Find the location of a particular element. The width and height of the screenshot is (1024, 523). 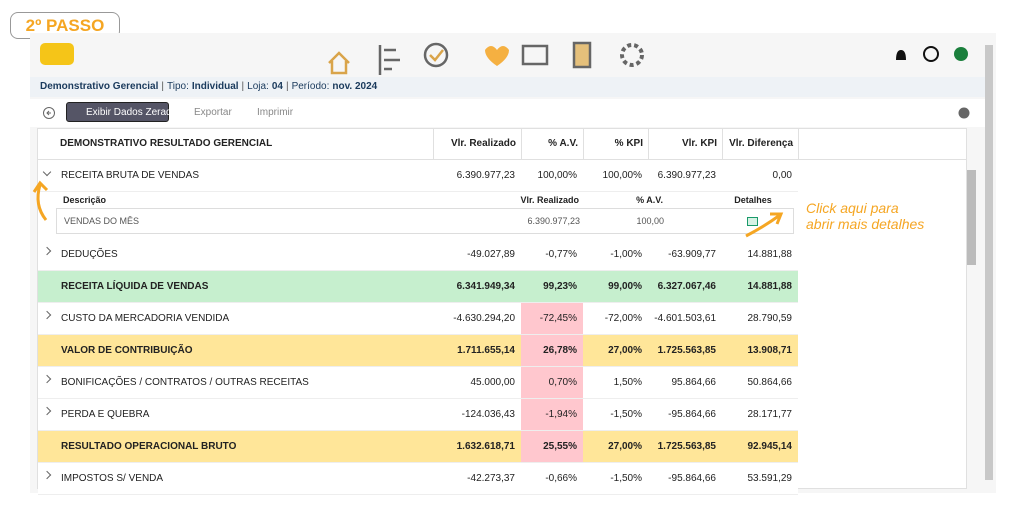

value-cell: 53.591,29 is located at coordinates (770, 478).